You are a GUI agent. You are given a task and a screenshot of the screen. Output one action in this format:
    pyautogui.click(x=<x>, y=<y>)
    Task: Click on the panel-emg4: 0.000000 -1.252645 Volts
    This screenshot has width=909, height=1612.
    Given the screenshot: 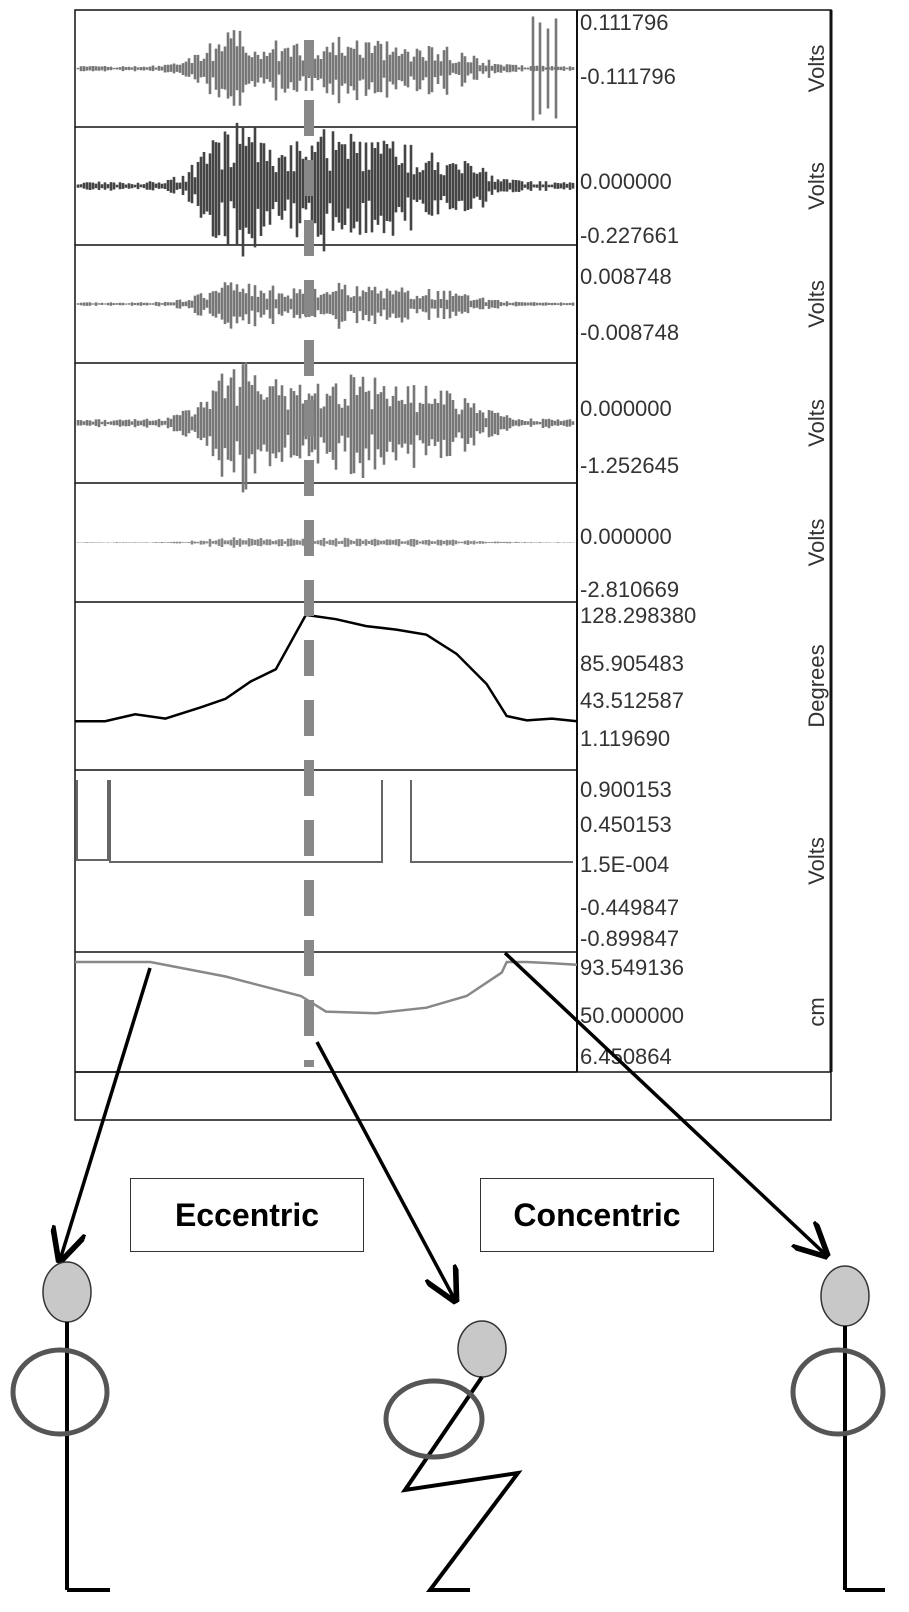 What is the action you would take?
    pyautogui.click(x=452, y=427)
    